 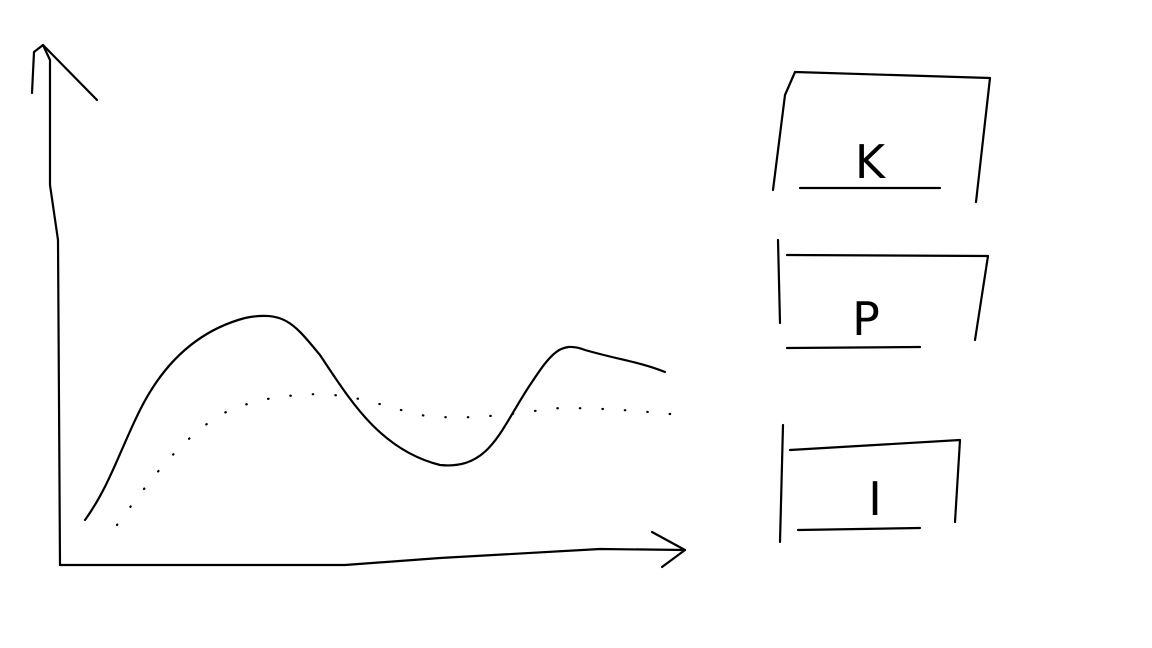 I want to click on x-axis, so click(x=372, y=557).